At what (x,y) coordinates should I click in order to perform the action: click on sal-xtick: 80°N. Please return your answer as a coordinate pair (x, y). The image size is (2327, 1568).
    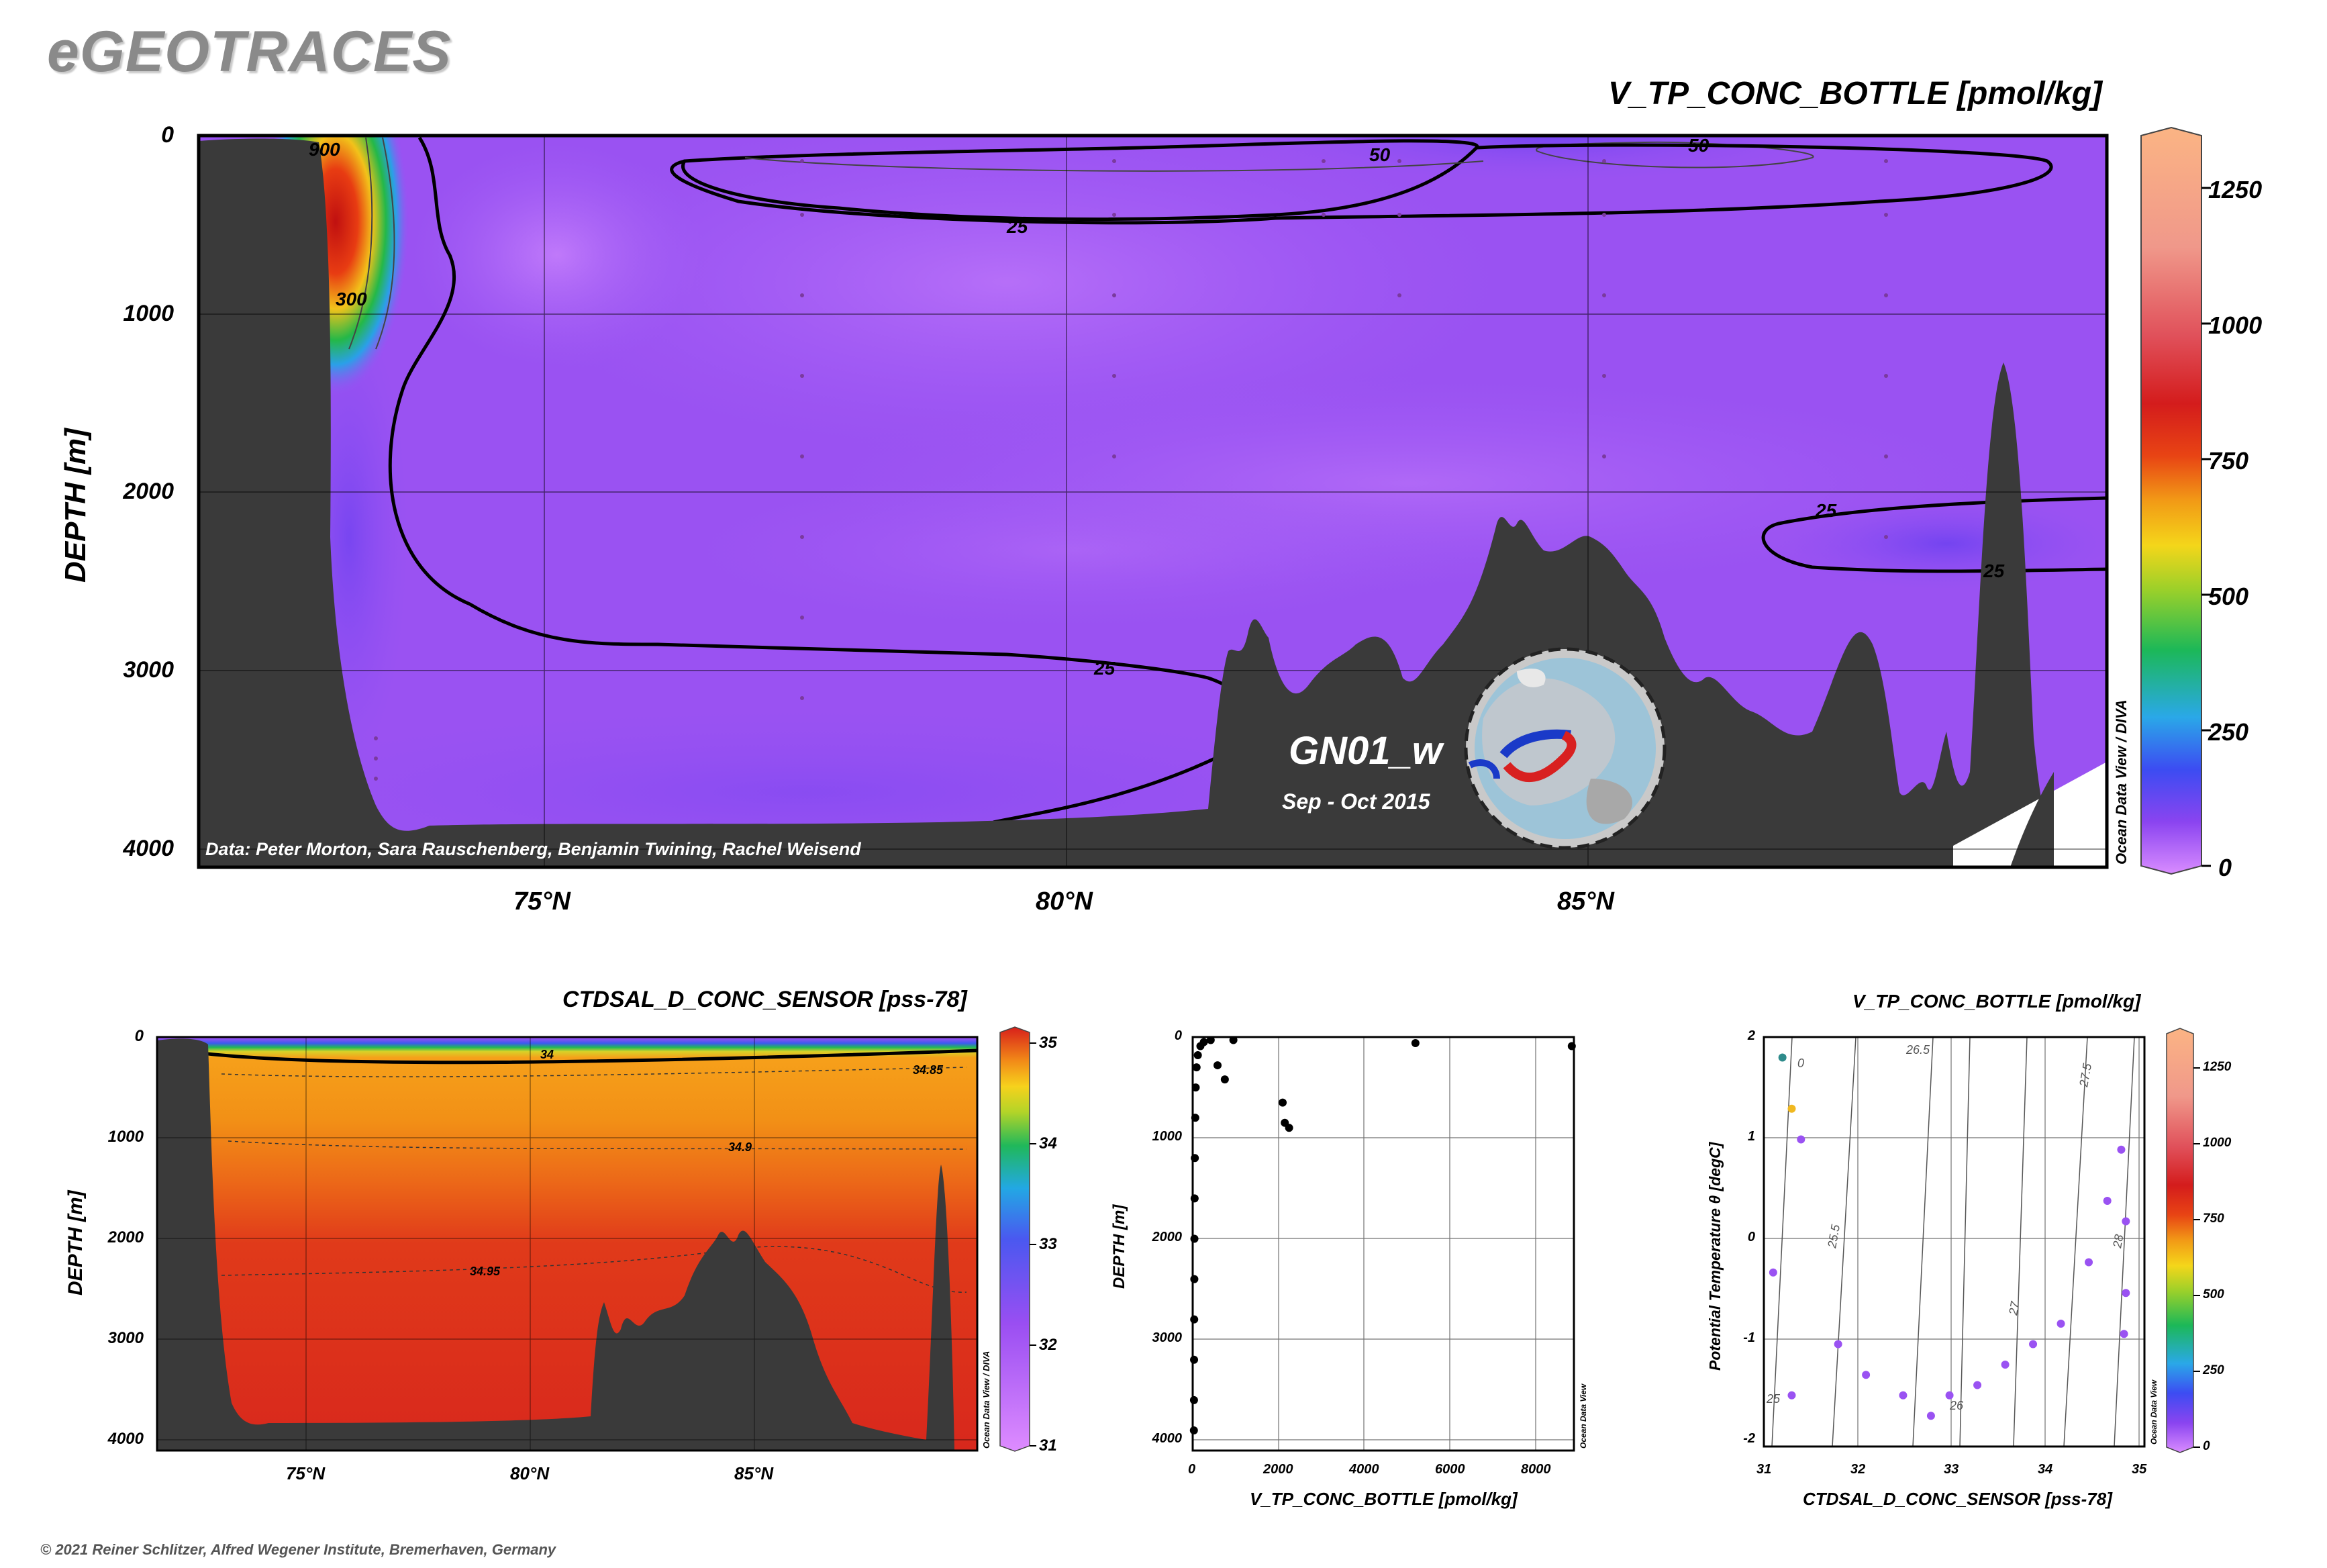
    Looking at the image, I should click on (530, 1473).